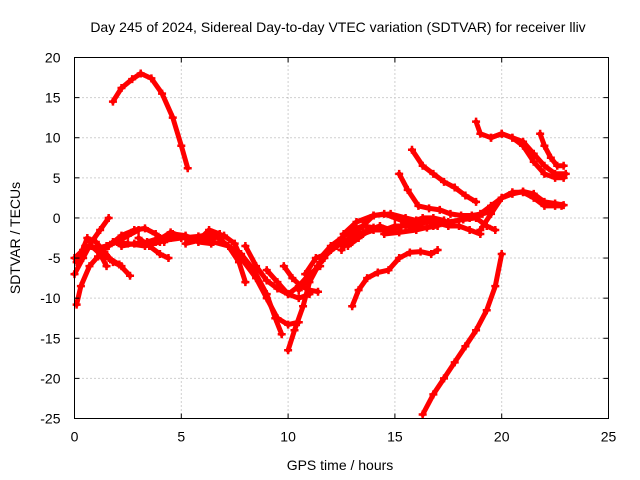  What do you see at coordinates (50, 298) in the screenshot?
I see `y-tick-label: -10` at bounding box center [50, 298].